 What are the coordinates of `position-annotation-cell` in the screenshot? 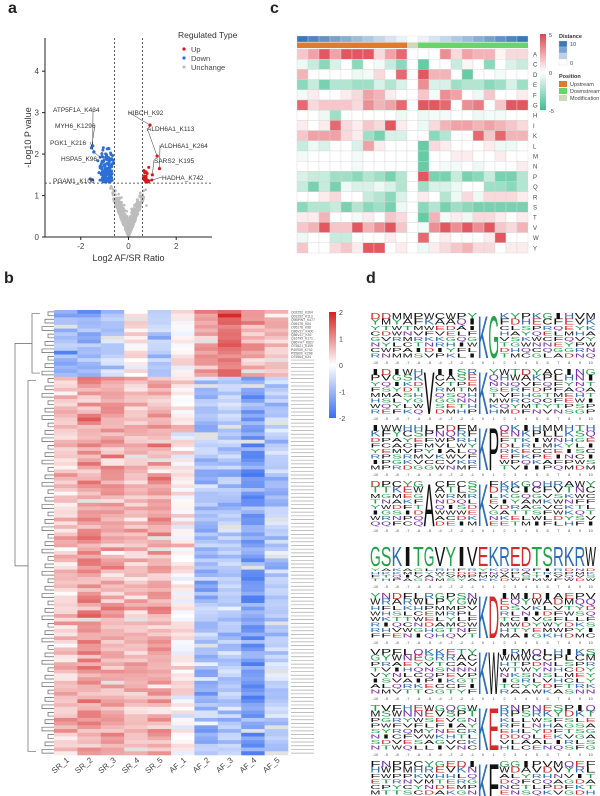 It's located at (346, 45).